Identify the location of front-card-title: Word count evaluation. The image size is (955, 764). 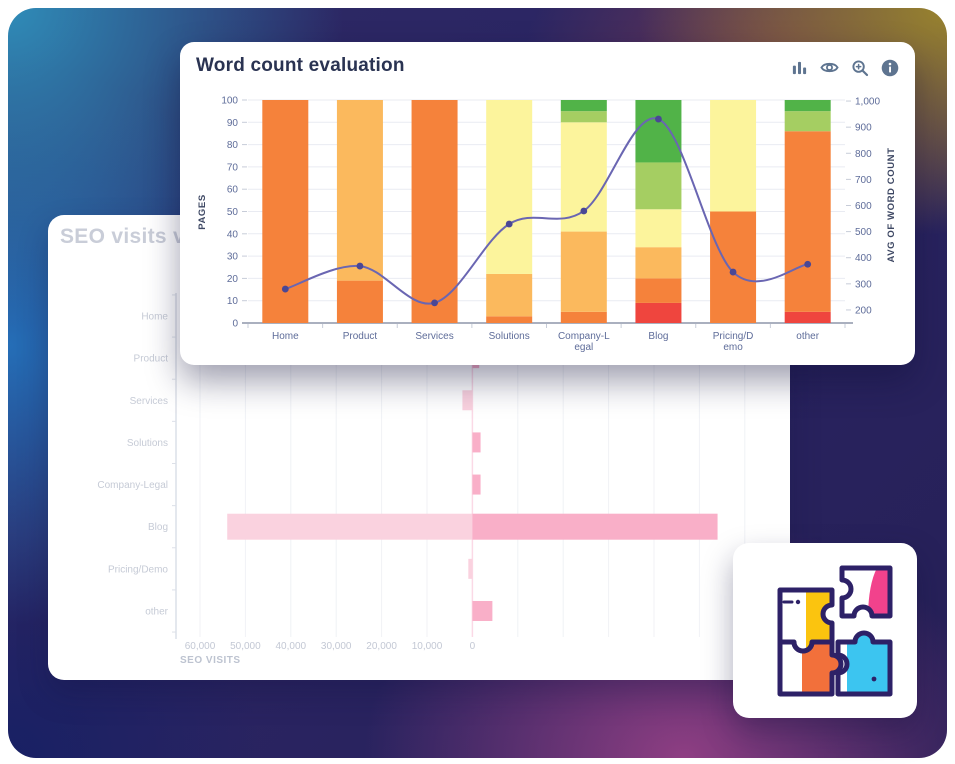
(300, 65).